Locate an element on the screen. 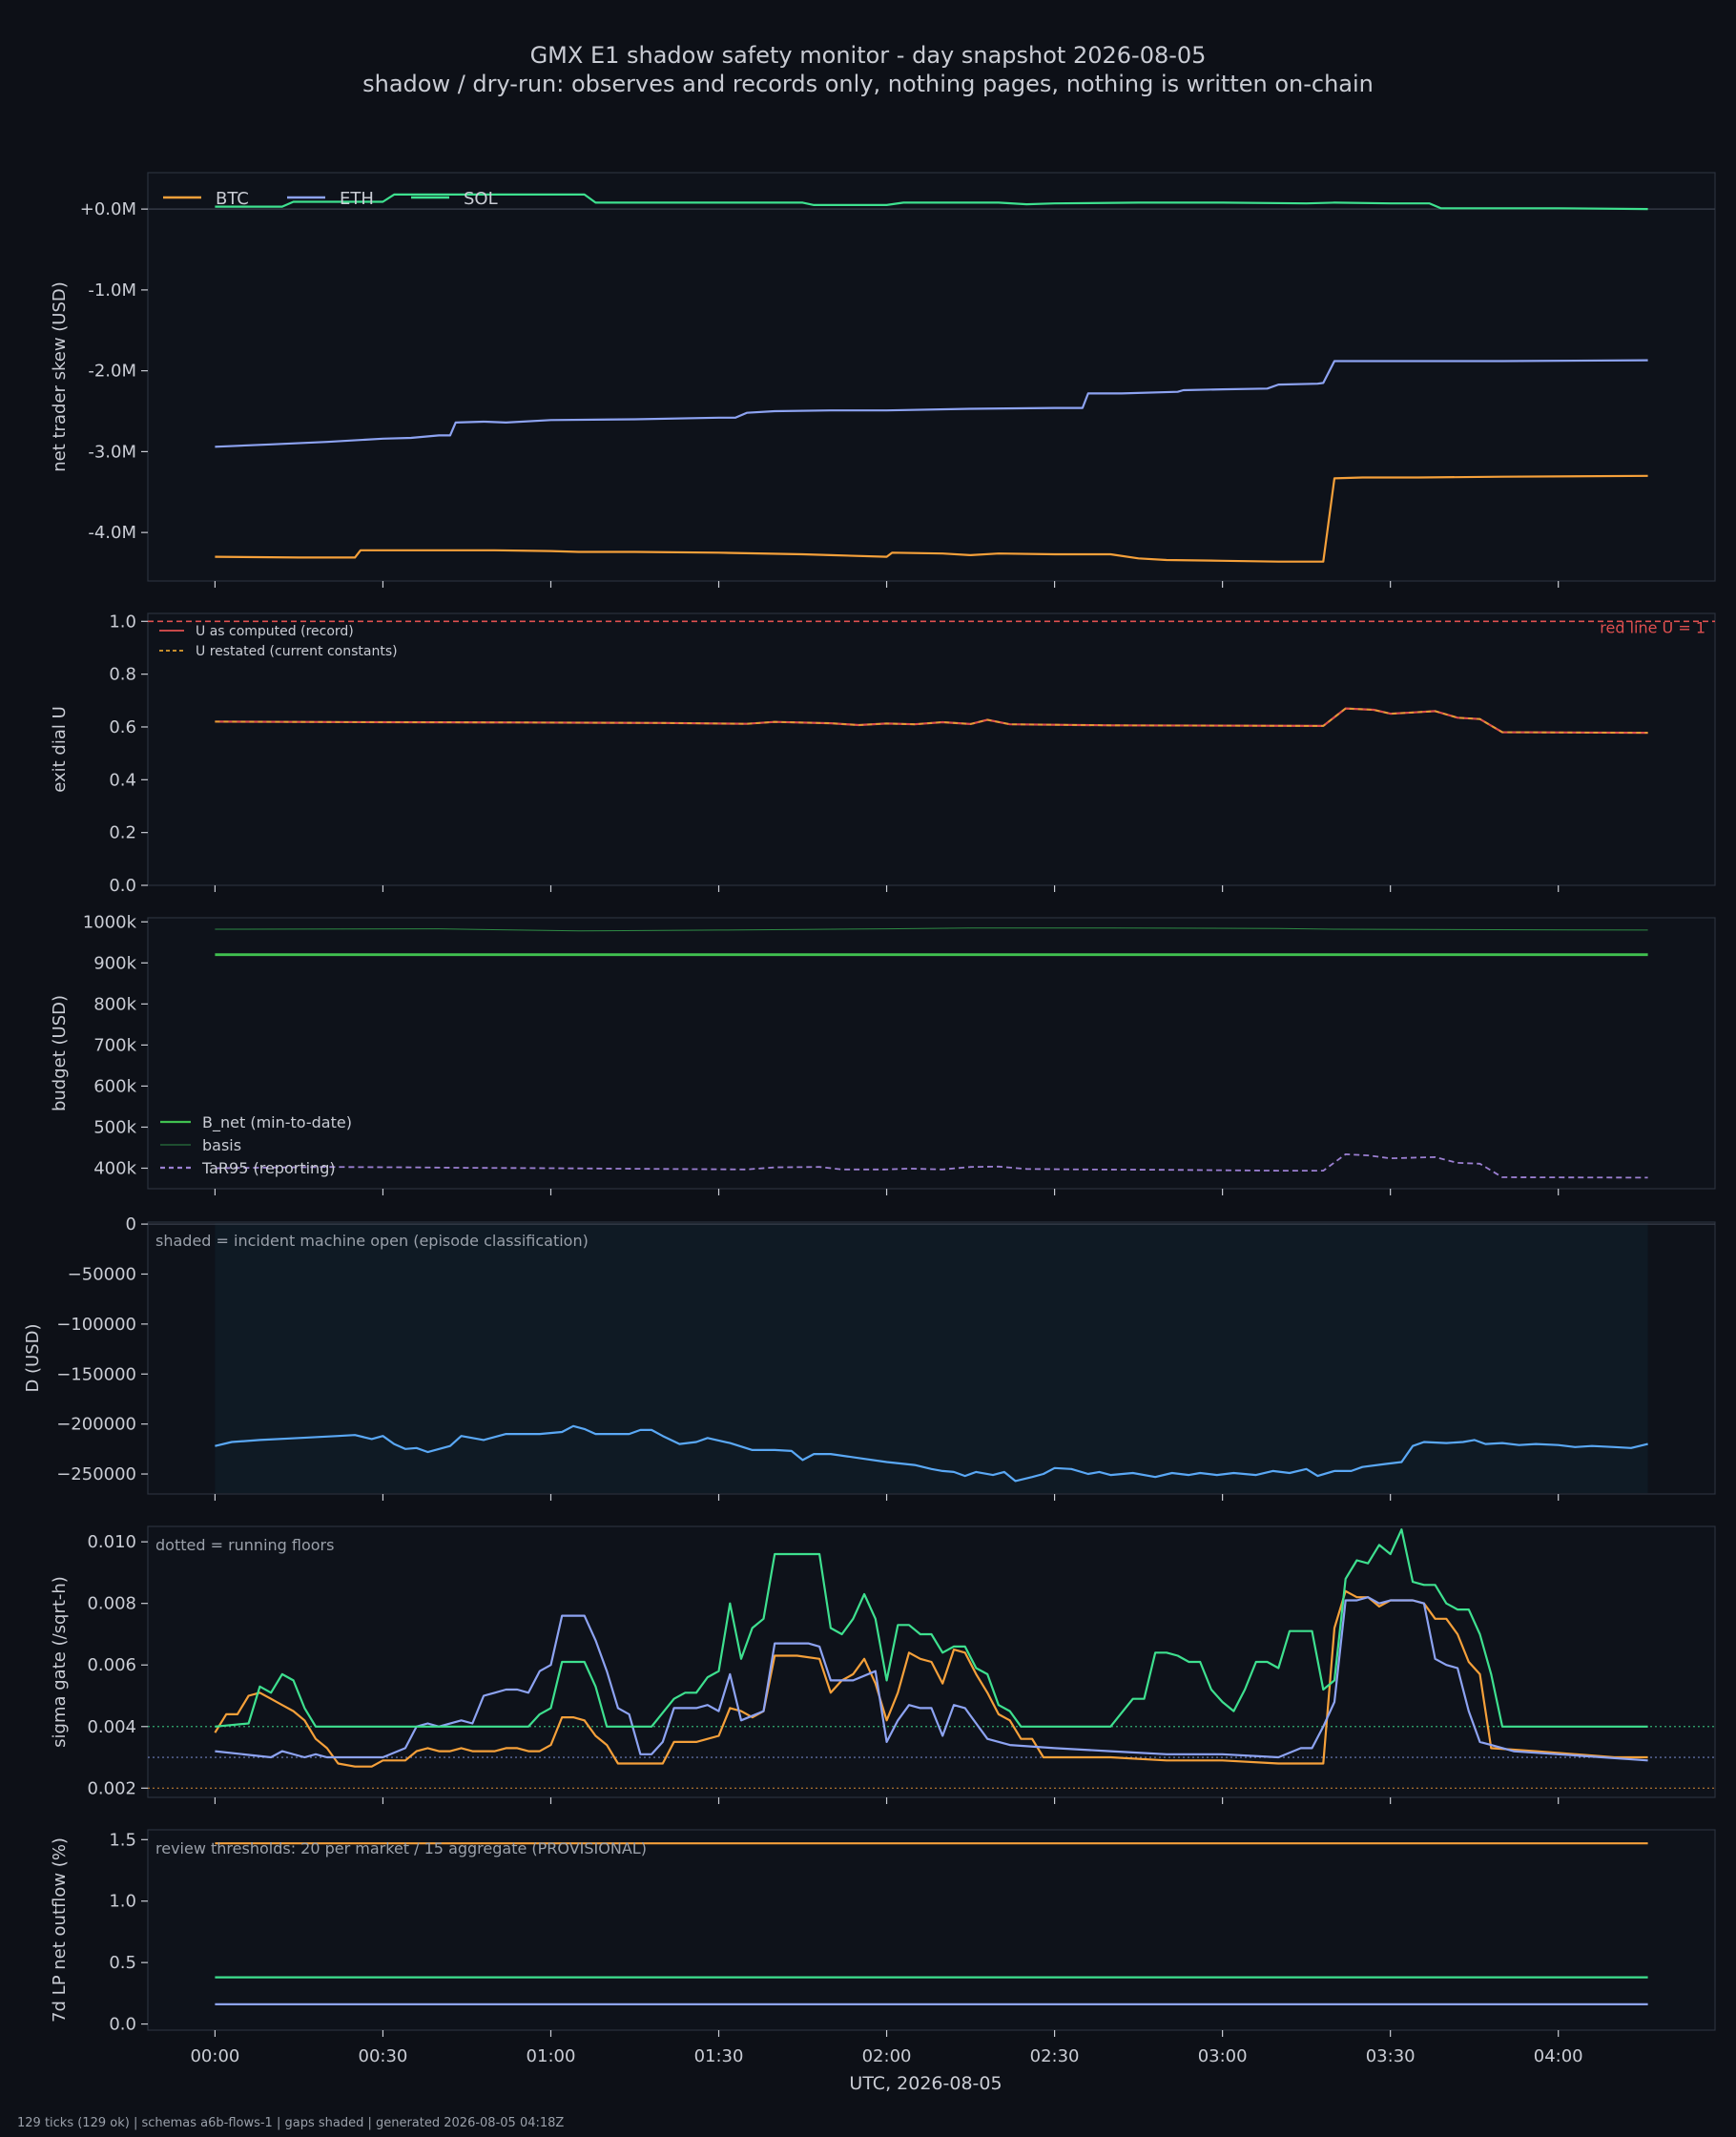  y-tick-label: −200000 is located at coordinates (96, 1425).